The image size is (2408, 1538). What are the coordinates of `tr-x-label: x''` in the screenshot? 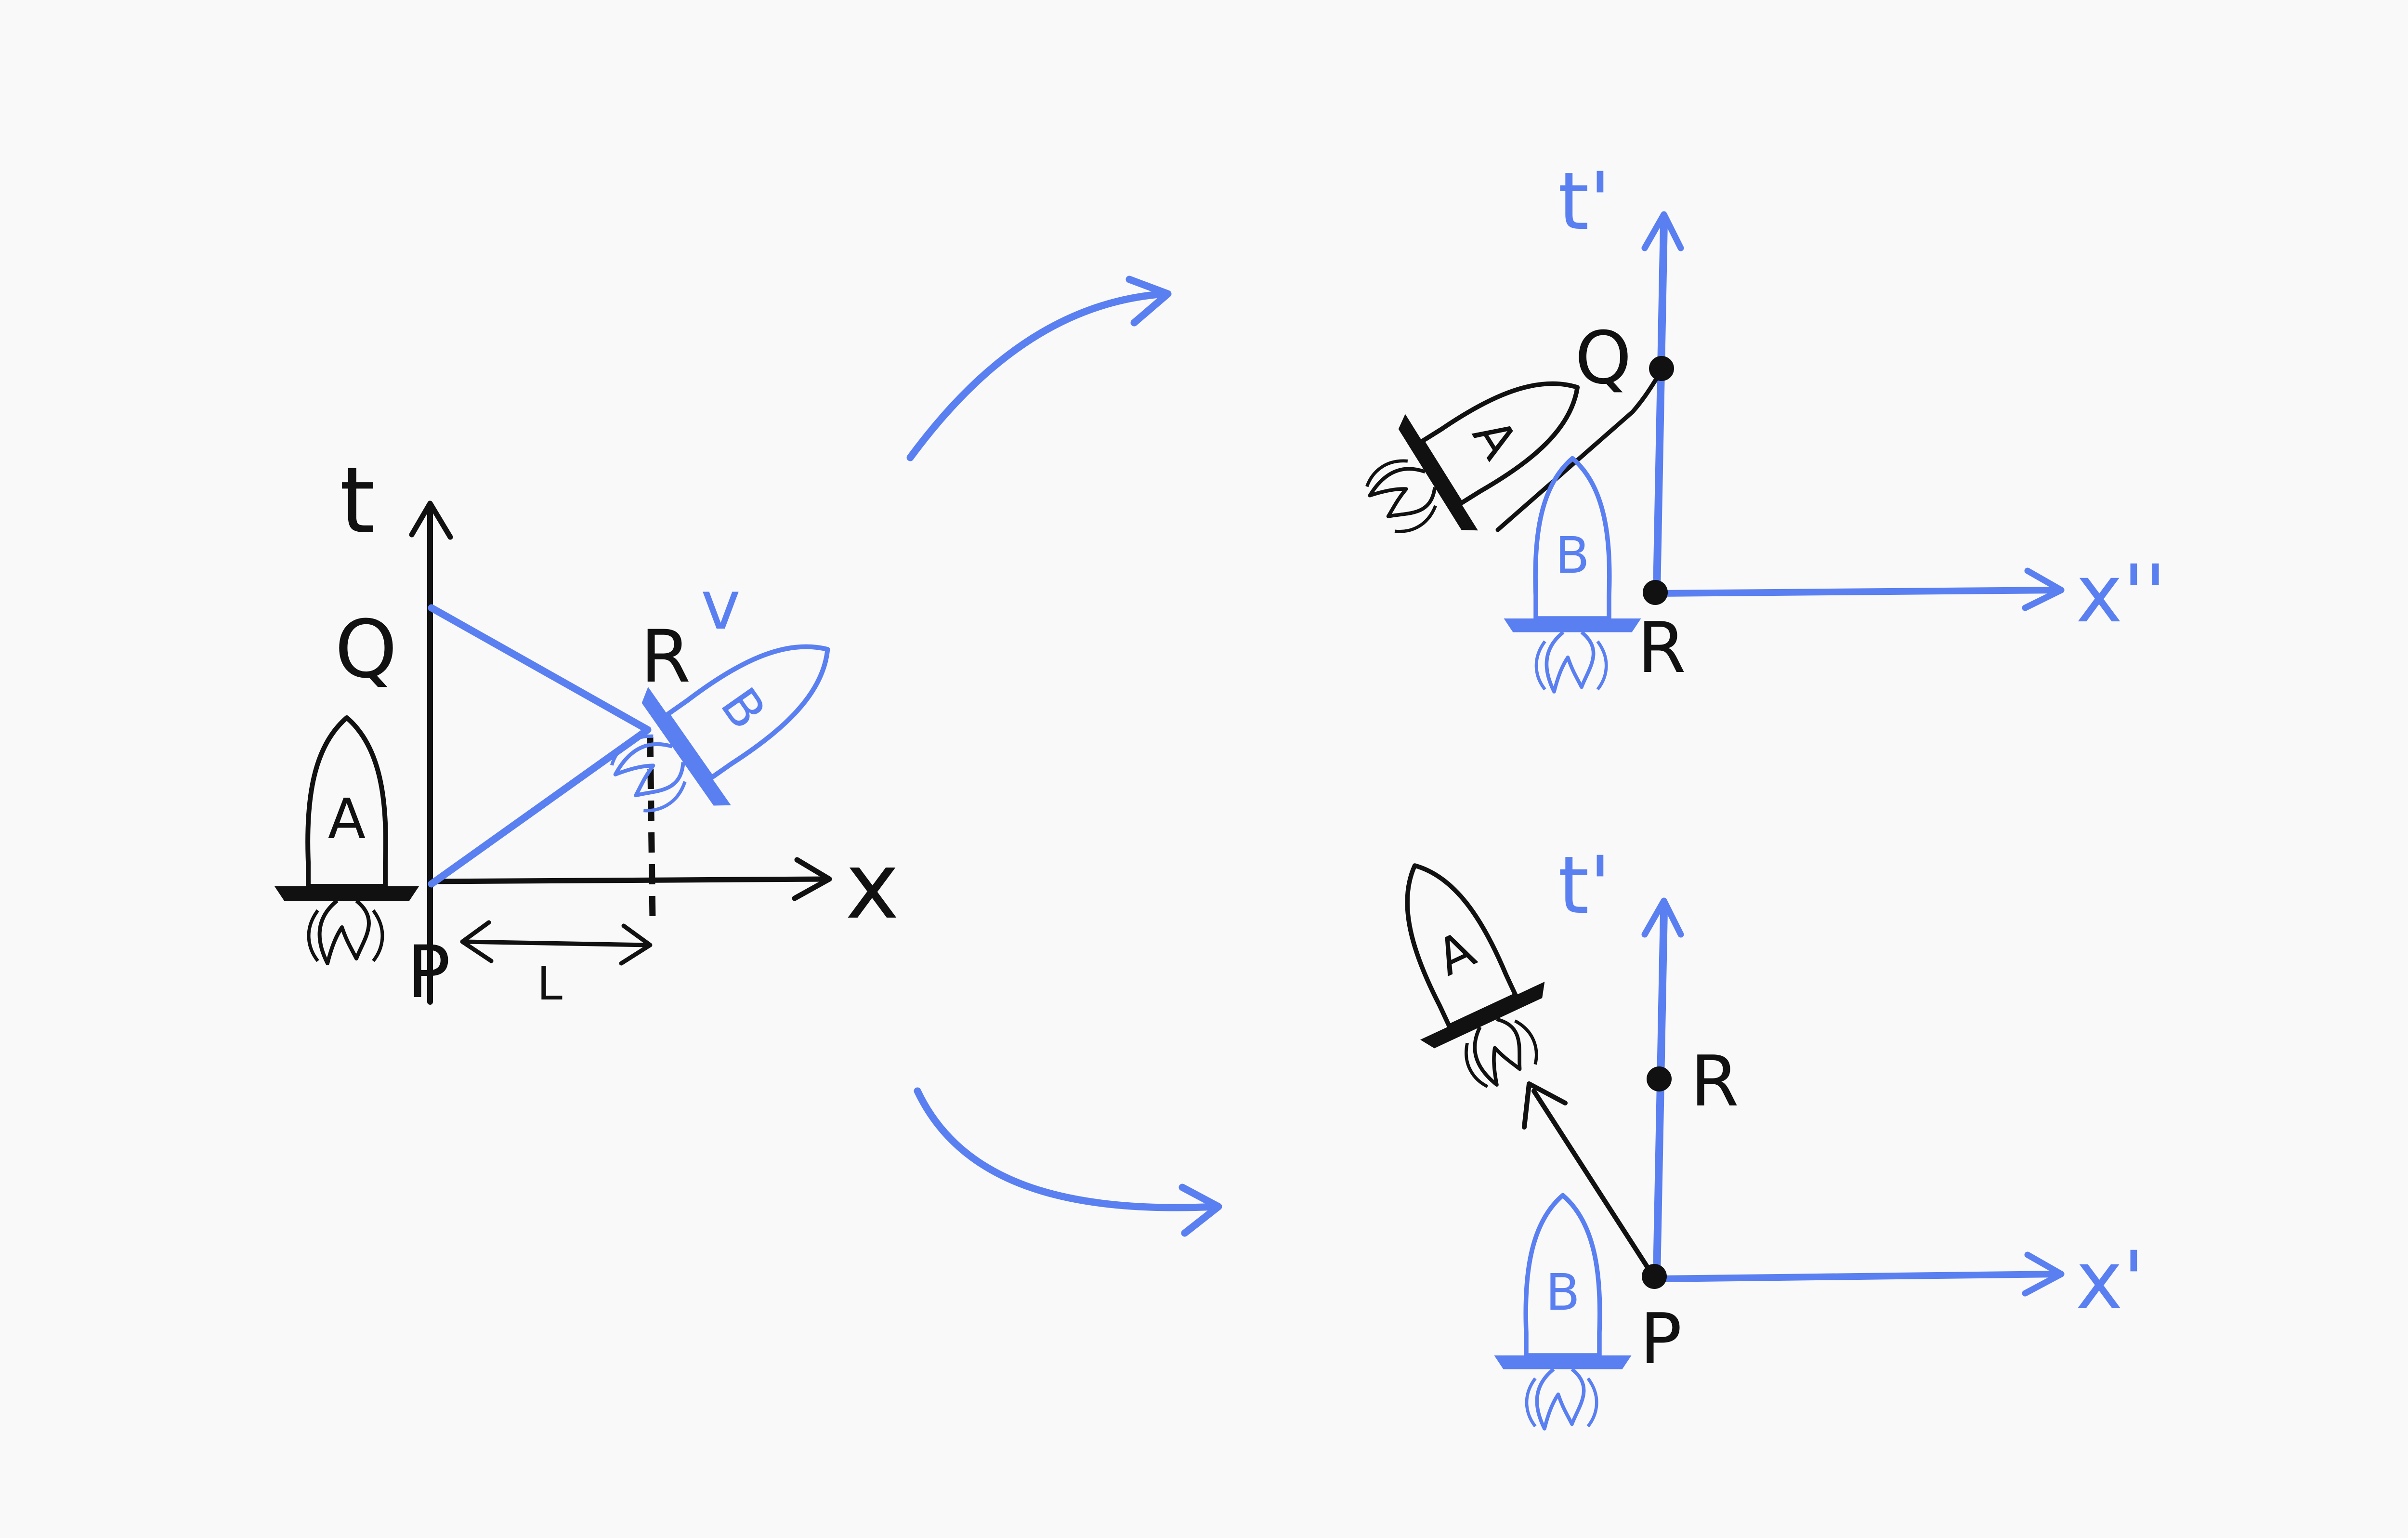 It's located at (2121, 594).